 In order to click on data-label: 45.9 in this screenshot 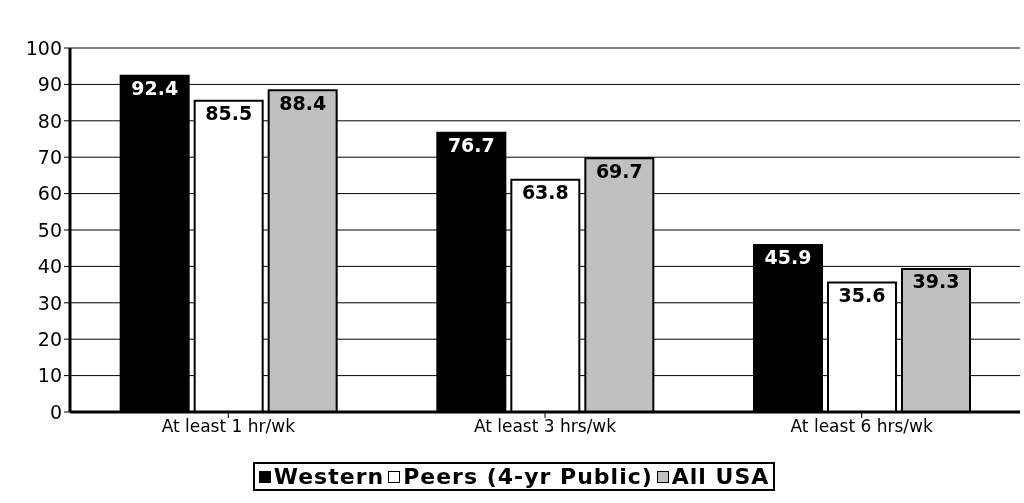, I will do `click(788, 257)`.